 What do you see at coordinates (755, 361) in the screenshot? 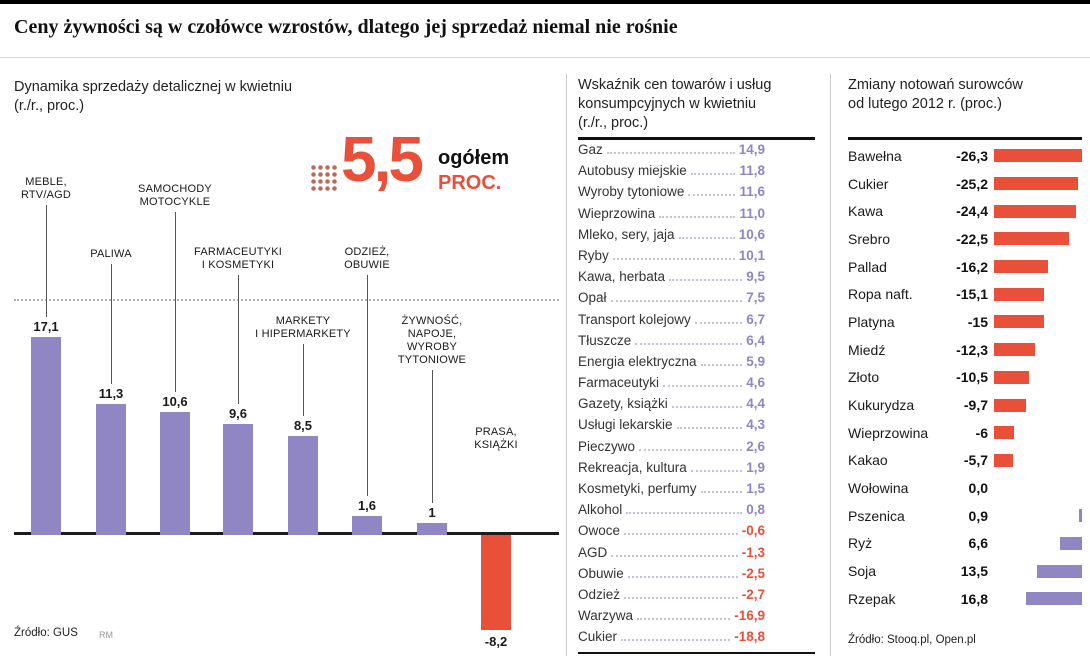
I see `cpi-item-value: 5,9` at bounding box center [755, 361].